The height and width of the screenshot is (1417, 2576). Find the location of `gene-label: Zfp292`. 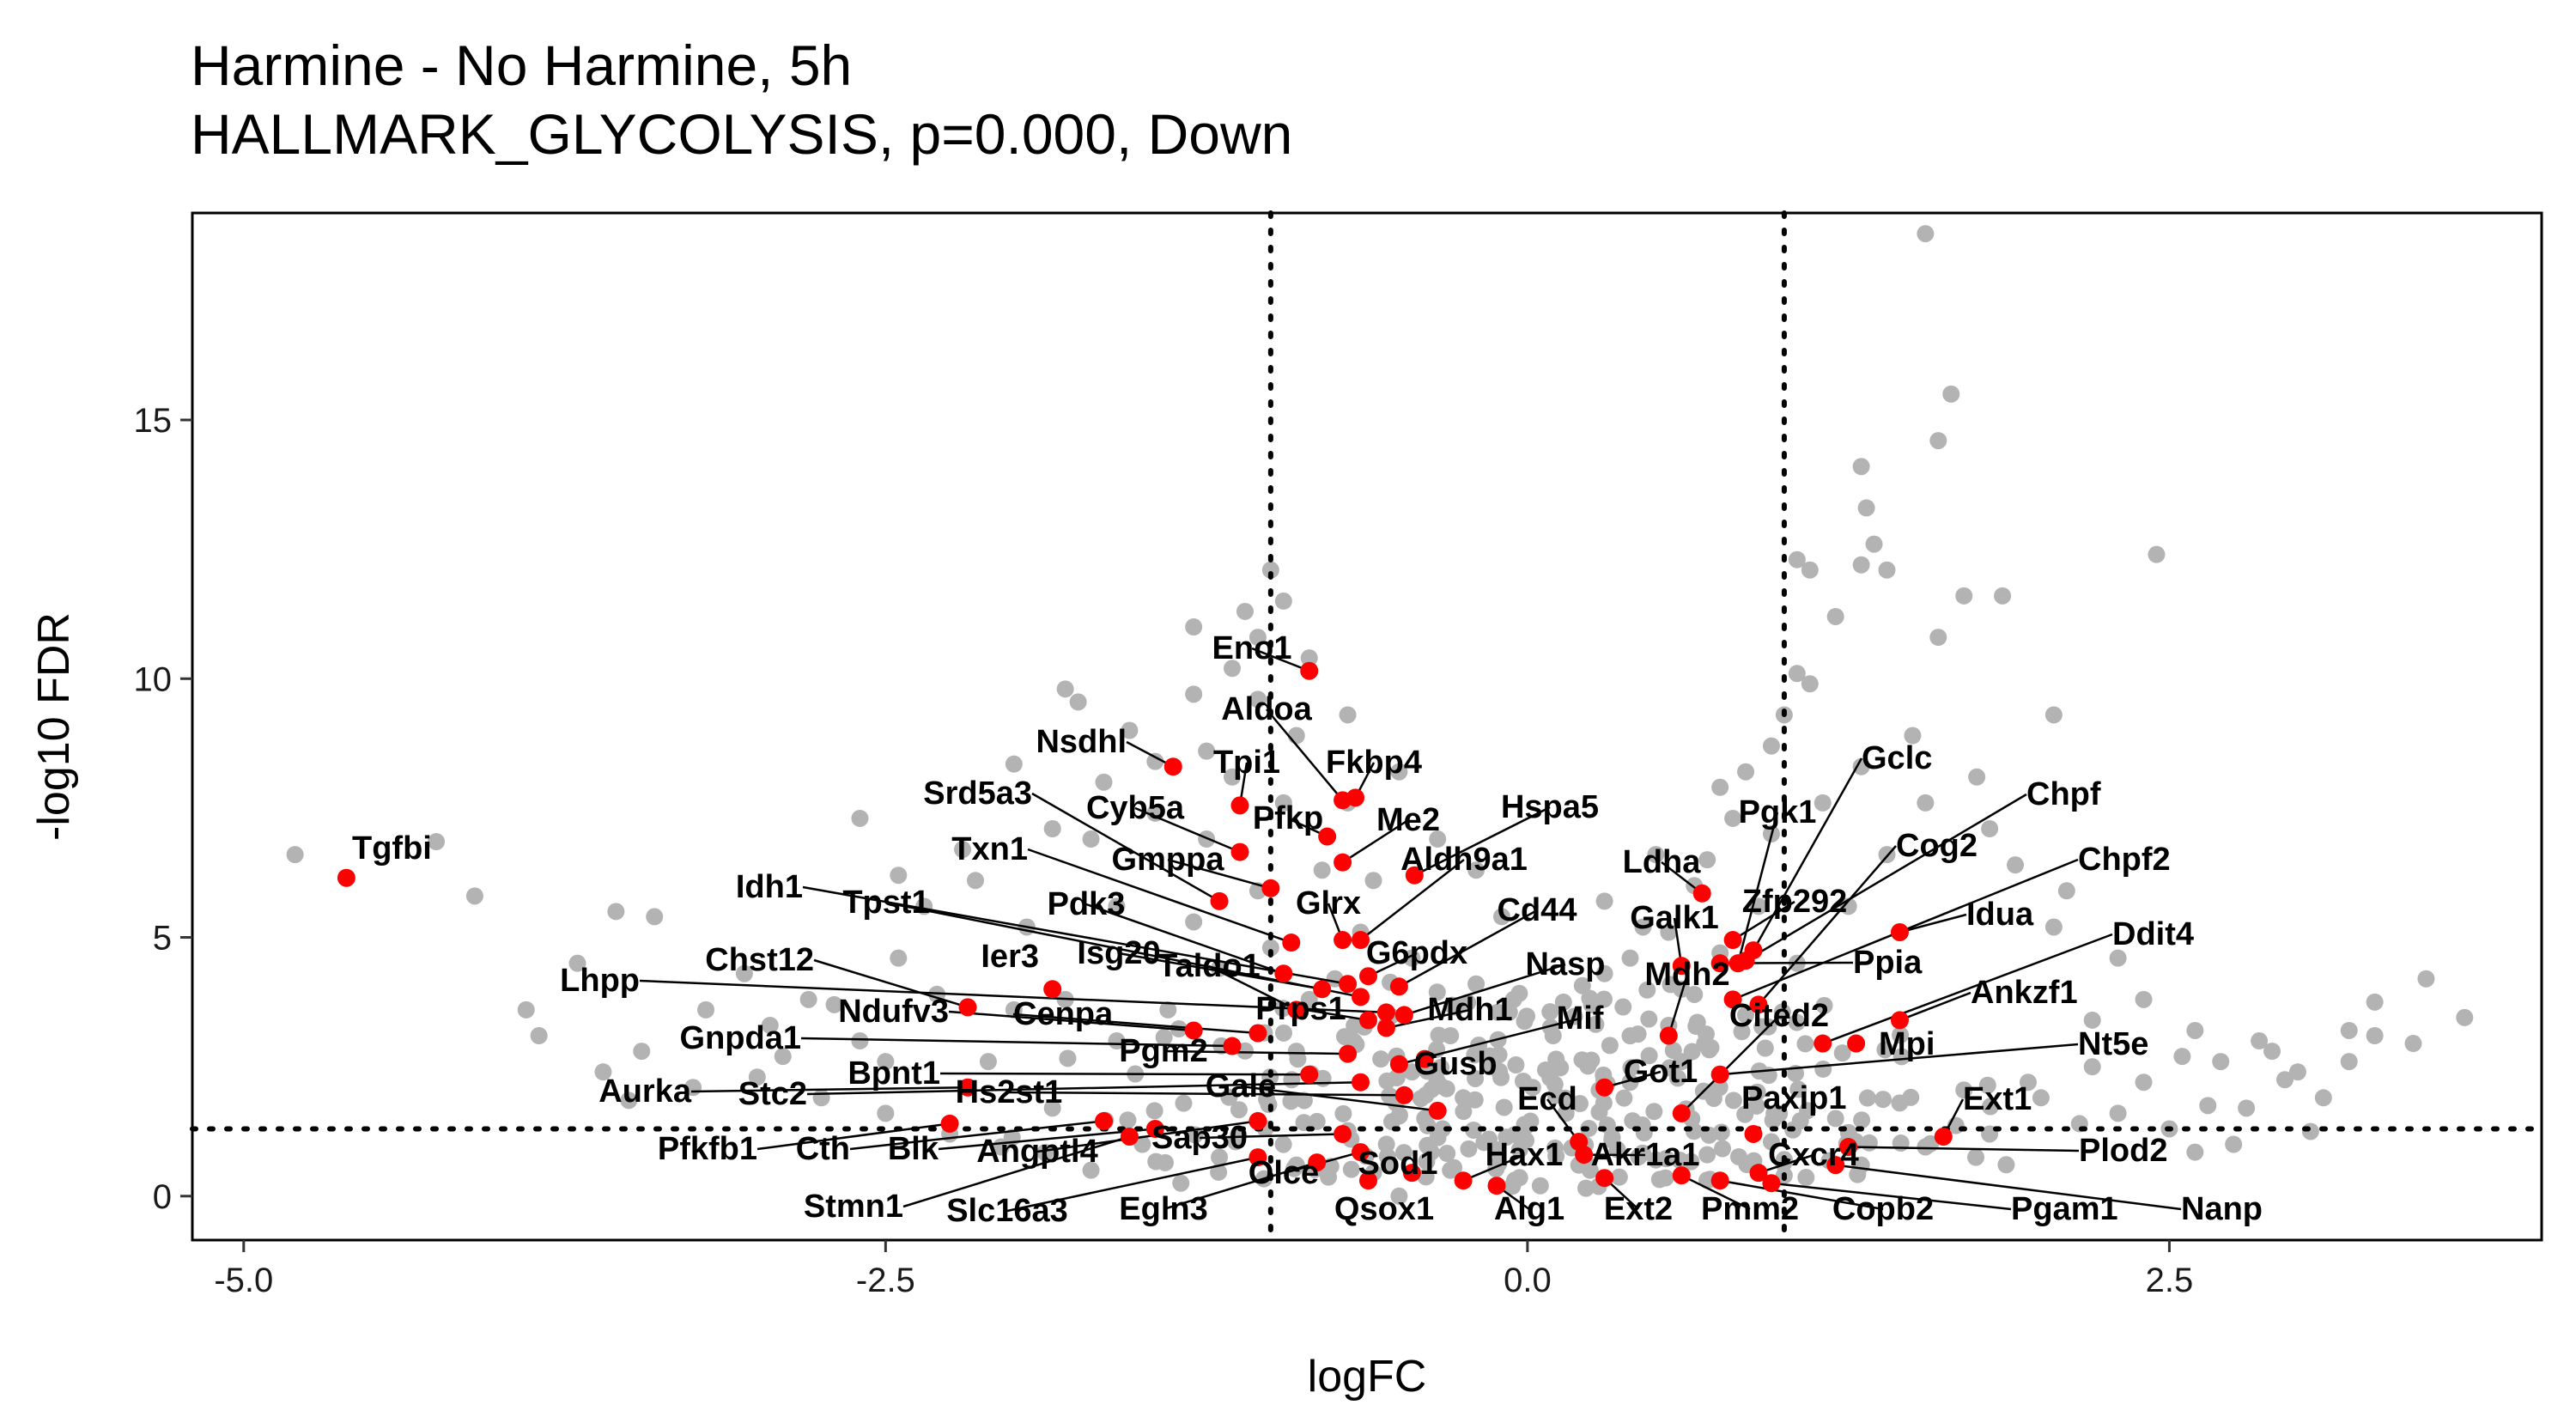

gene-label: Zfp292 is located at coordinates (1794, 902).